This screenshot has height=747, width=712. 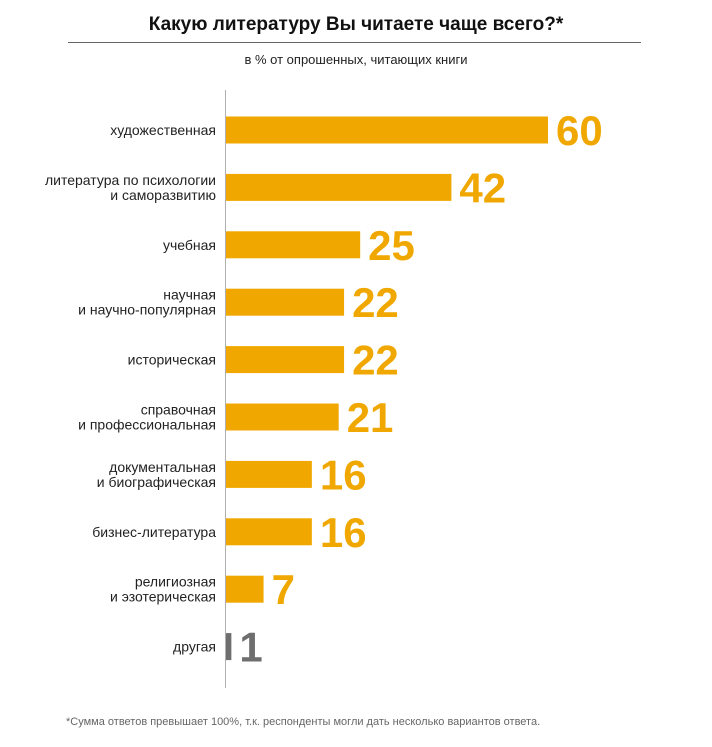 I want to click on chart-subtitle: в % от опрошенных, читающих книги, so click(x=356, y=59).